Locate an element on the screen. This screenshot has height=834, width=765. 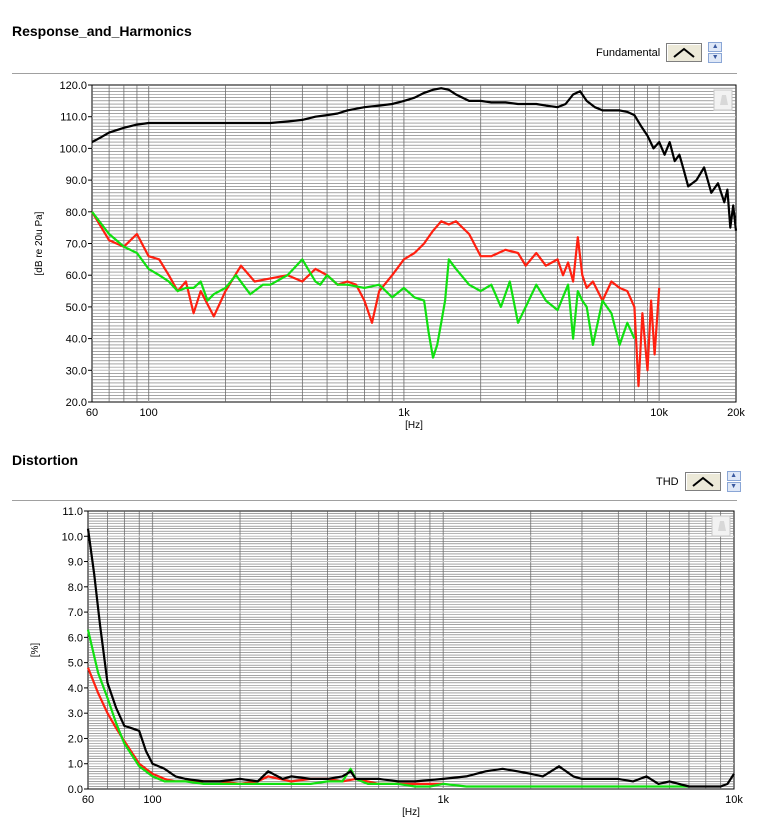
response-chart-title: Response_and_Harmonics is located at coordinates (102, 31).